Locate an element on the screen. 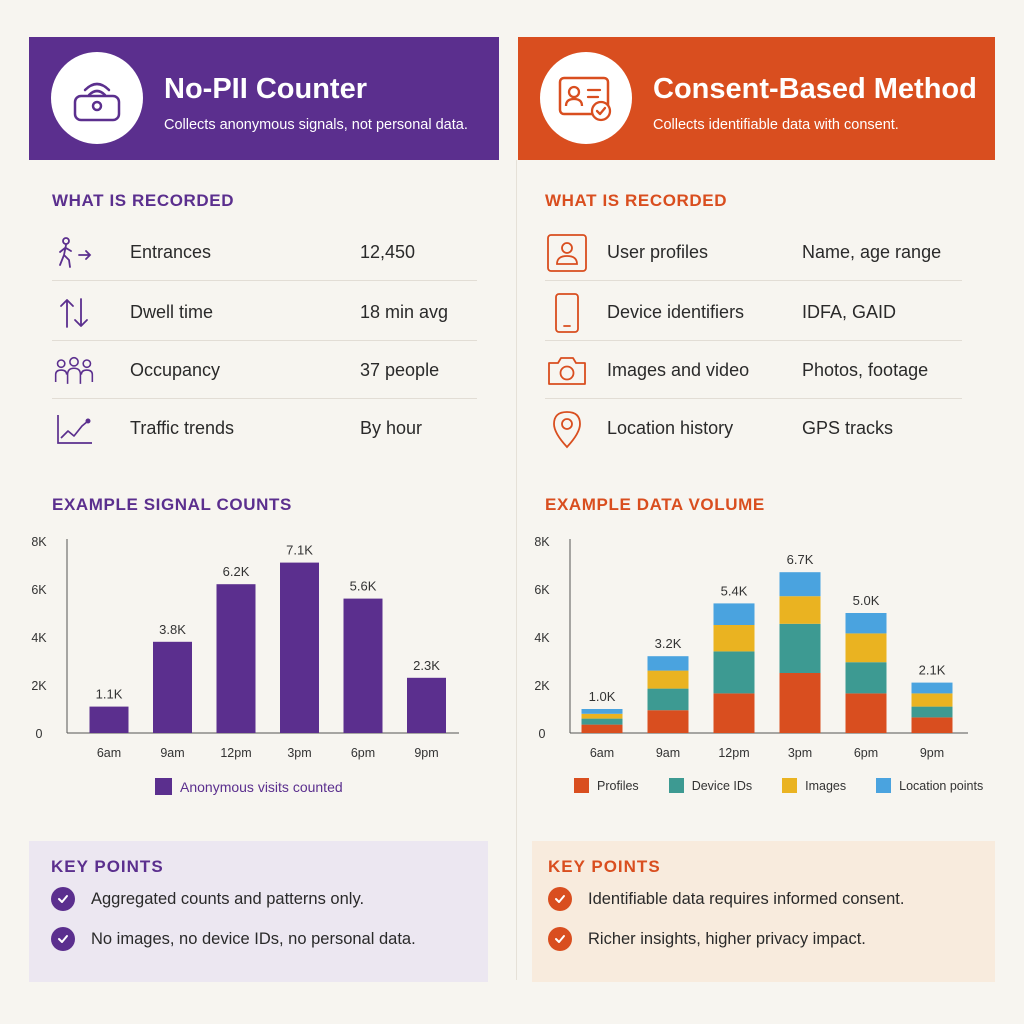 This screenshot has width=1024, height=1024. row-label: Device identifiers is located at coordinates (676, 312).